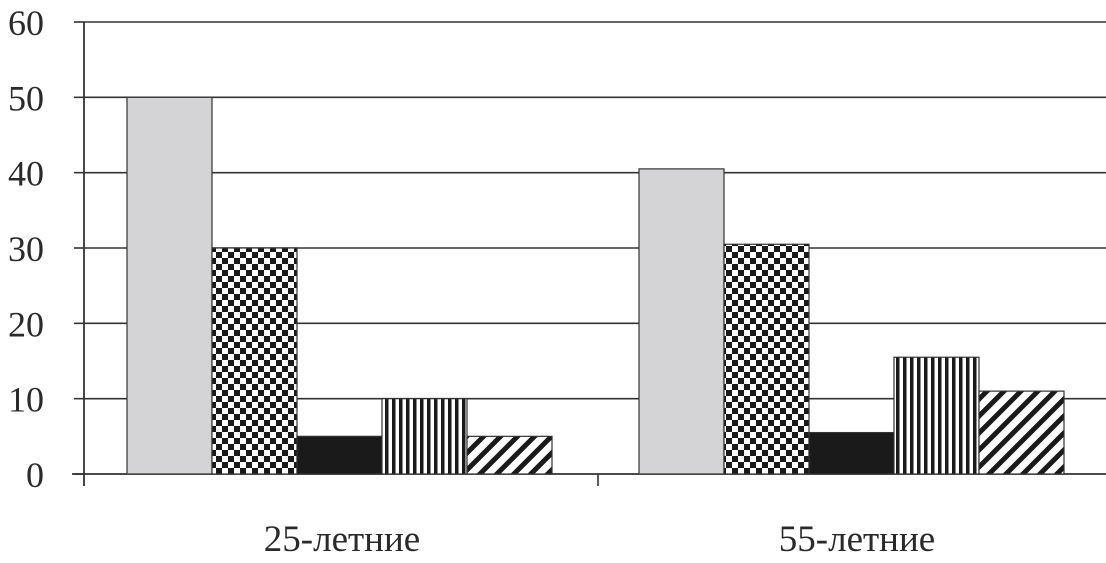  What do you see at coordinates (26, 98) in the screenshot?
I see `y-tick-label-50: 50` at bounding box center [26, 98].